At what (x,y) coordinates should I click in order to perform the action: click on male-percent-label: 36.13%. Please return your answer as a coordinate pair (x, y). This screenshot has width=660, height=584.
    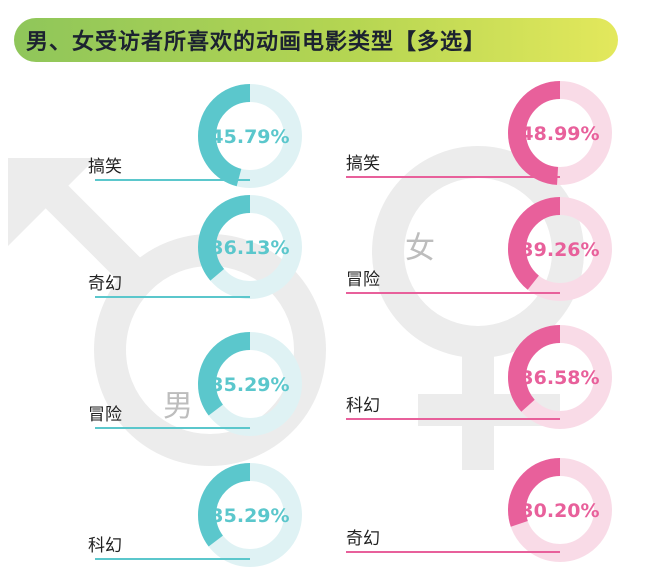
    Looking at the image, I should click on (249, 248).